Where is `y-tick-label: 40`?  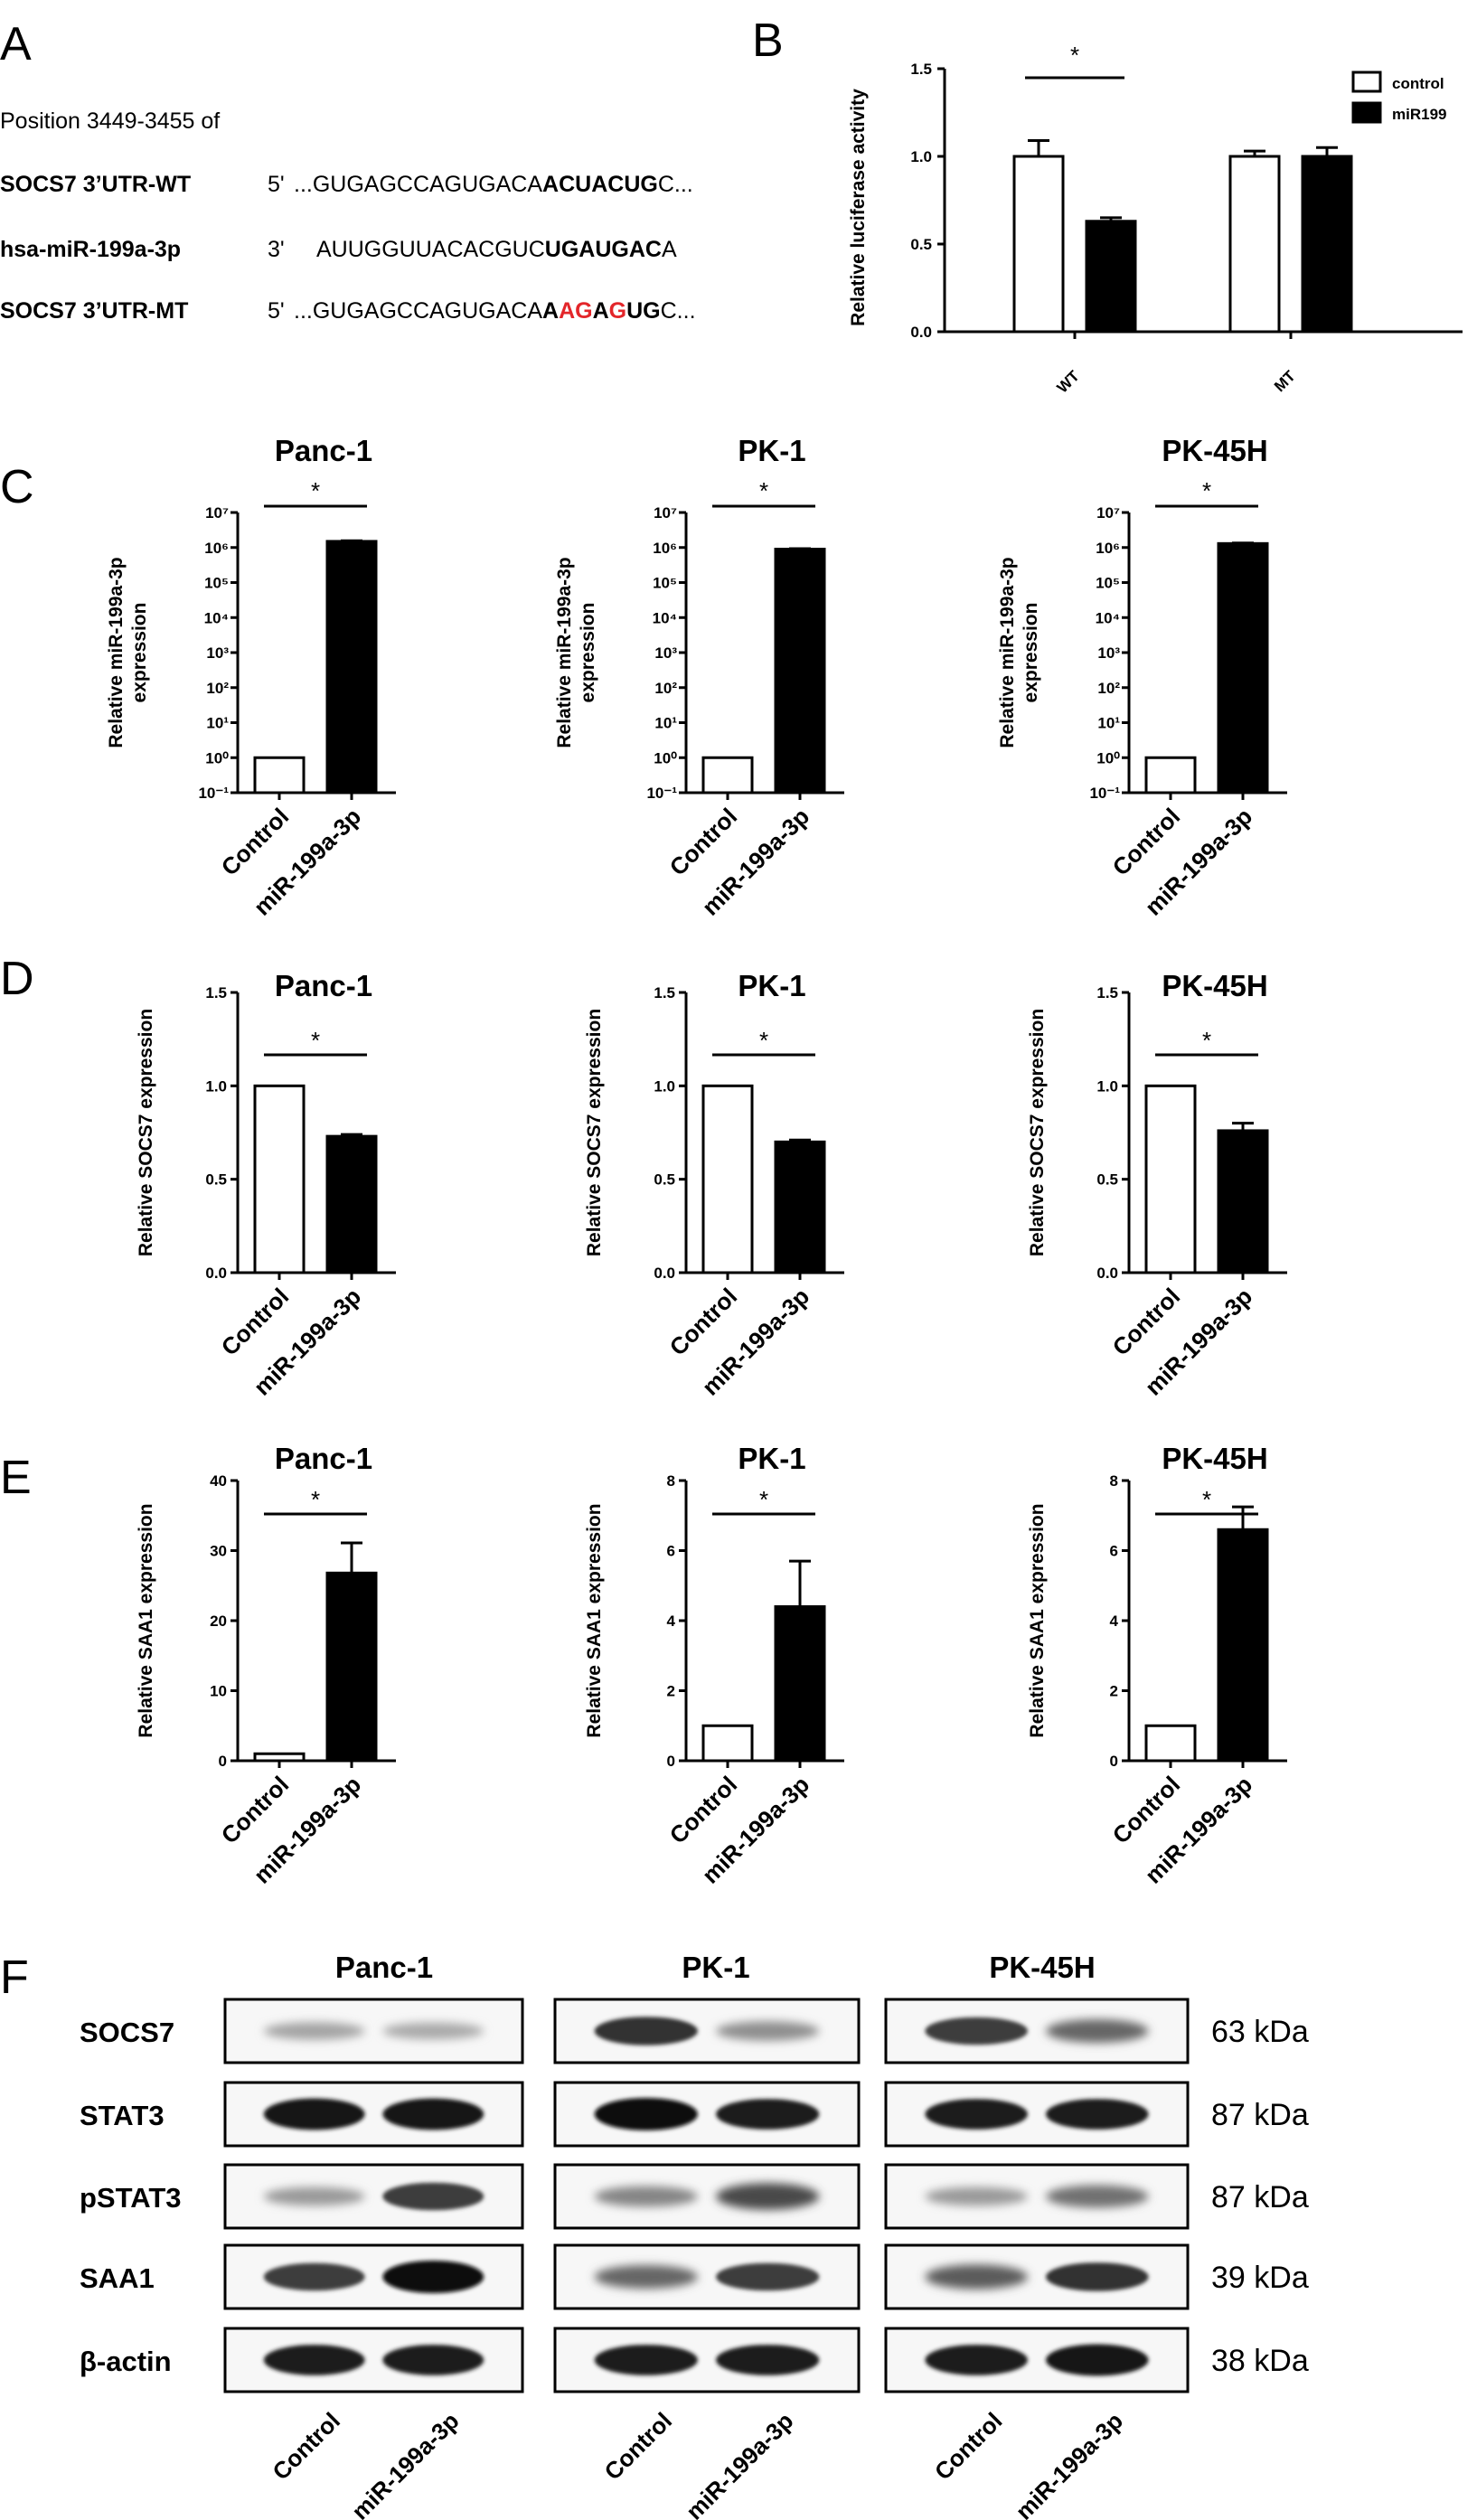
y-tick-label: 40 is located at coordinates (218, 1481).